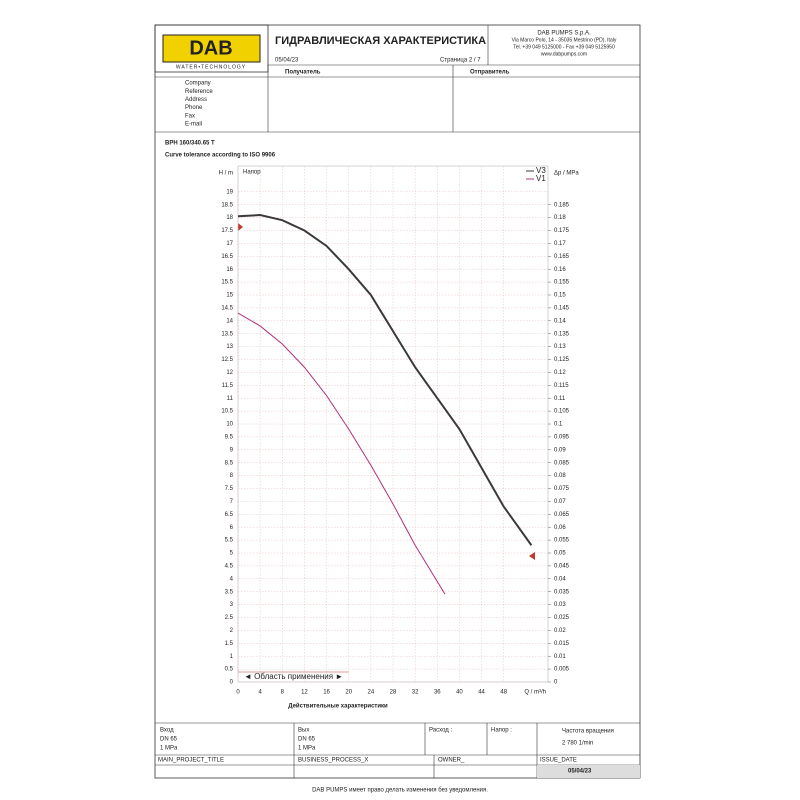 Image resolution: width=800 pixels, height=800 pixels. Describe the element at coordinates (560, 270) in the screenshot. I see `y2-tick-label: 0.16` at that location.